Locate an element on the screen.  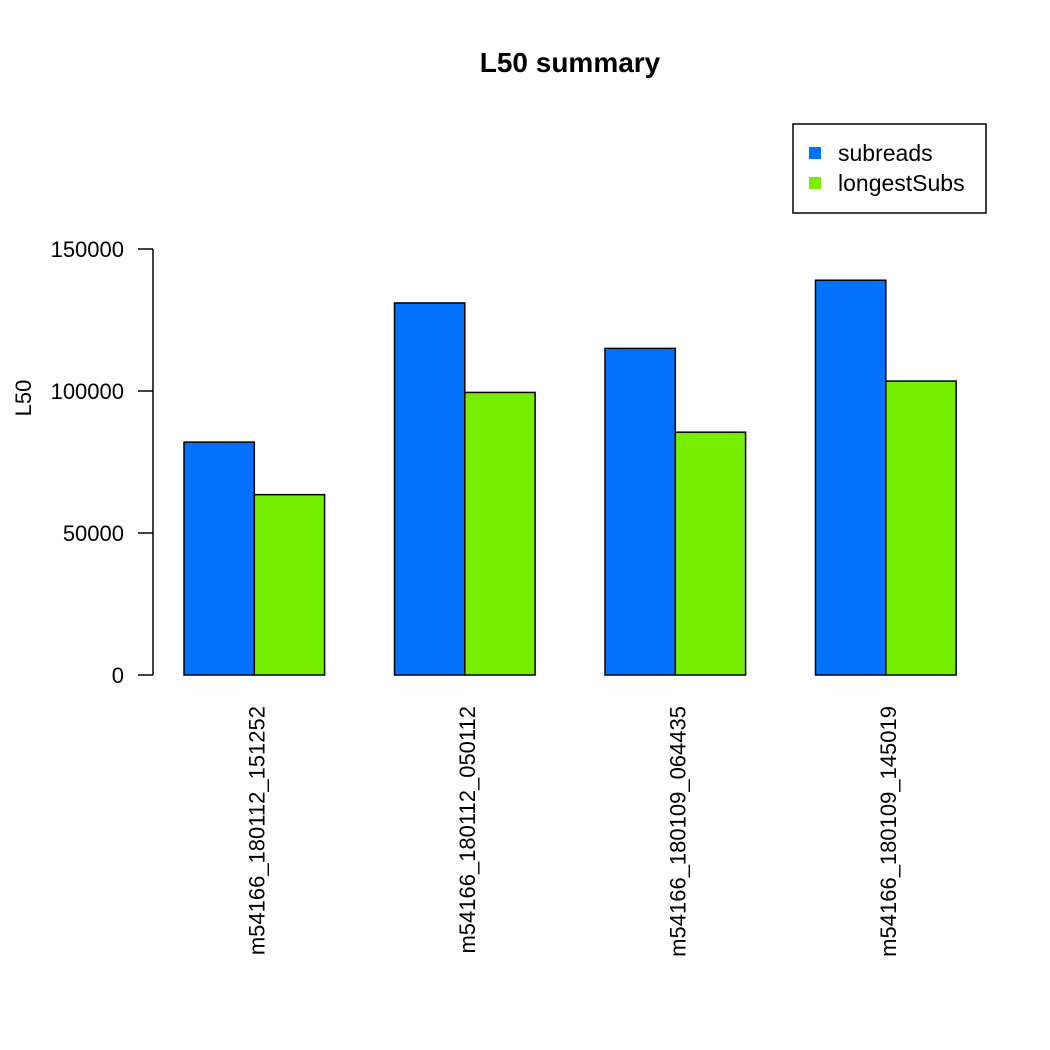
y-axis: 0 50000 100000 150000 is located at coordinates (102, 462).